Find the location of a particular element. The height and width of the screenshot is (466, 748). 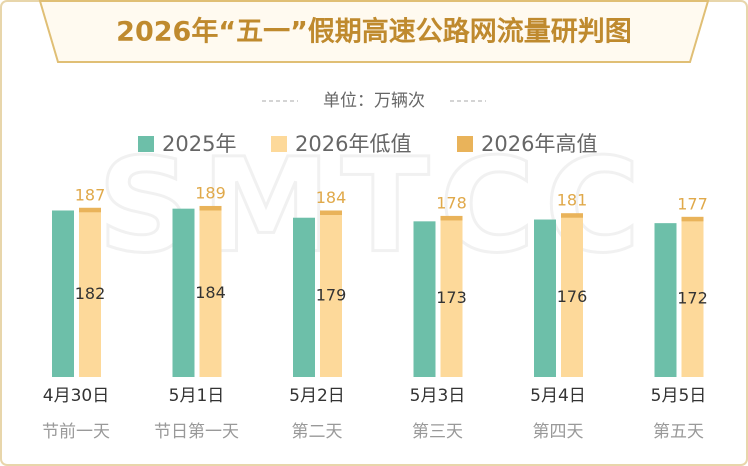

legend-label: 2026年低值 is located at coordinates (353, 144).